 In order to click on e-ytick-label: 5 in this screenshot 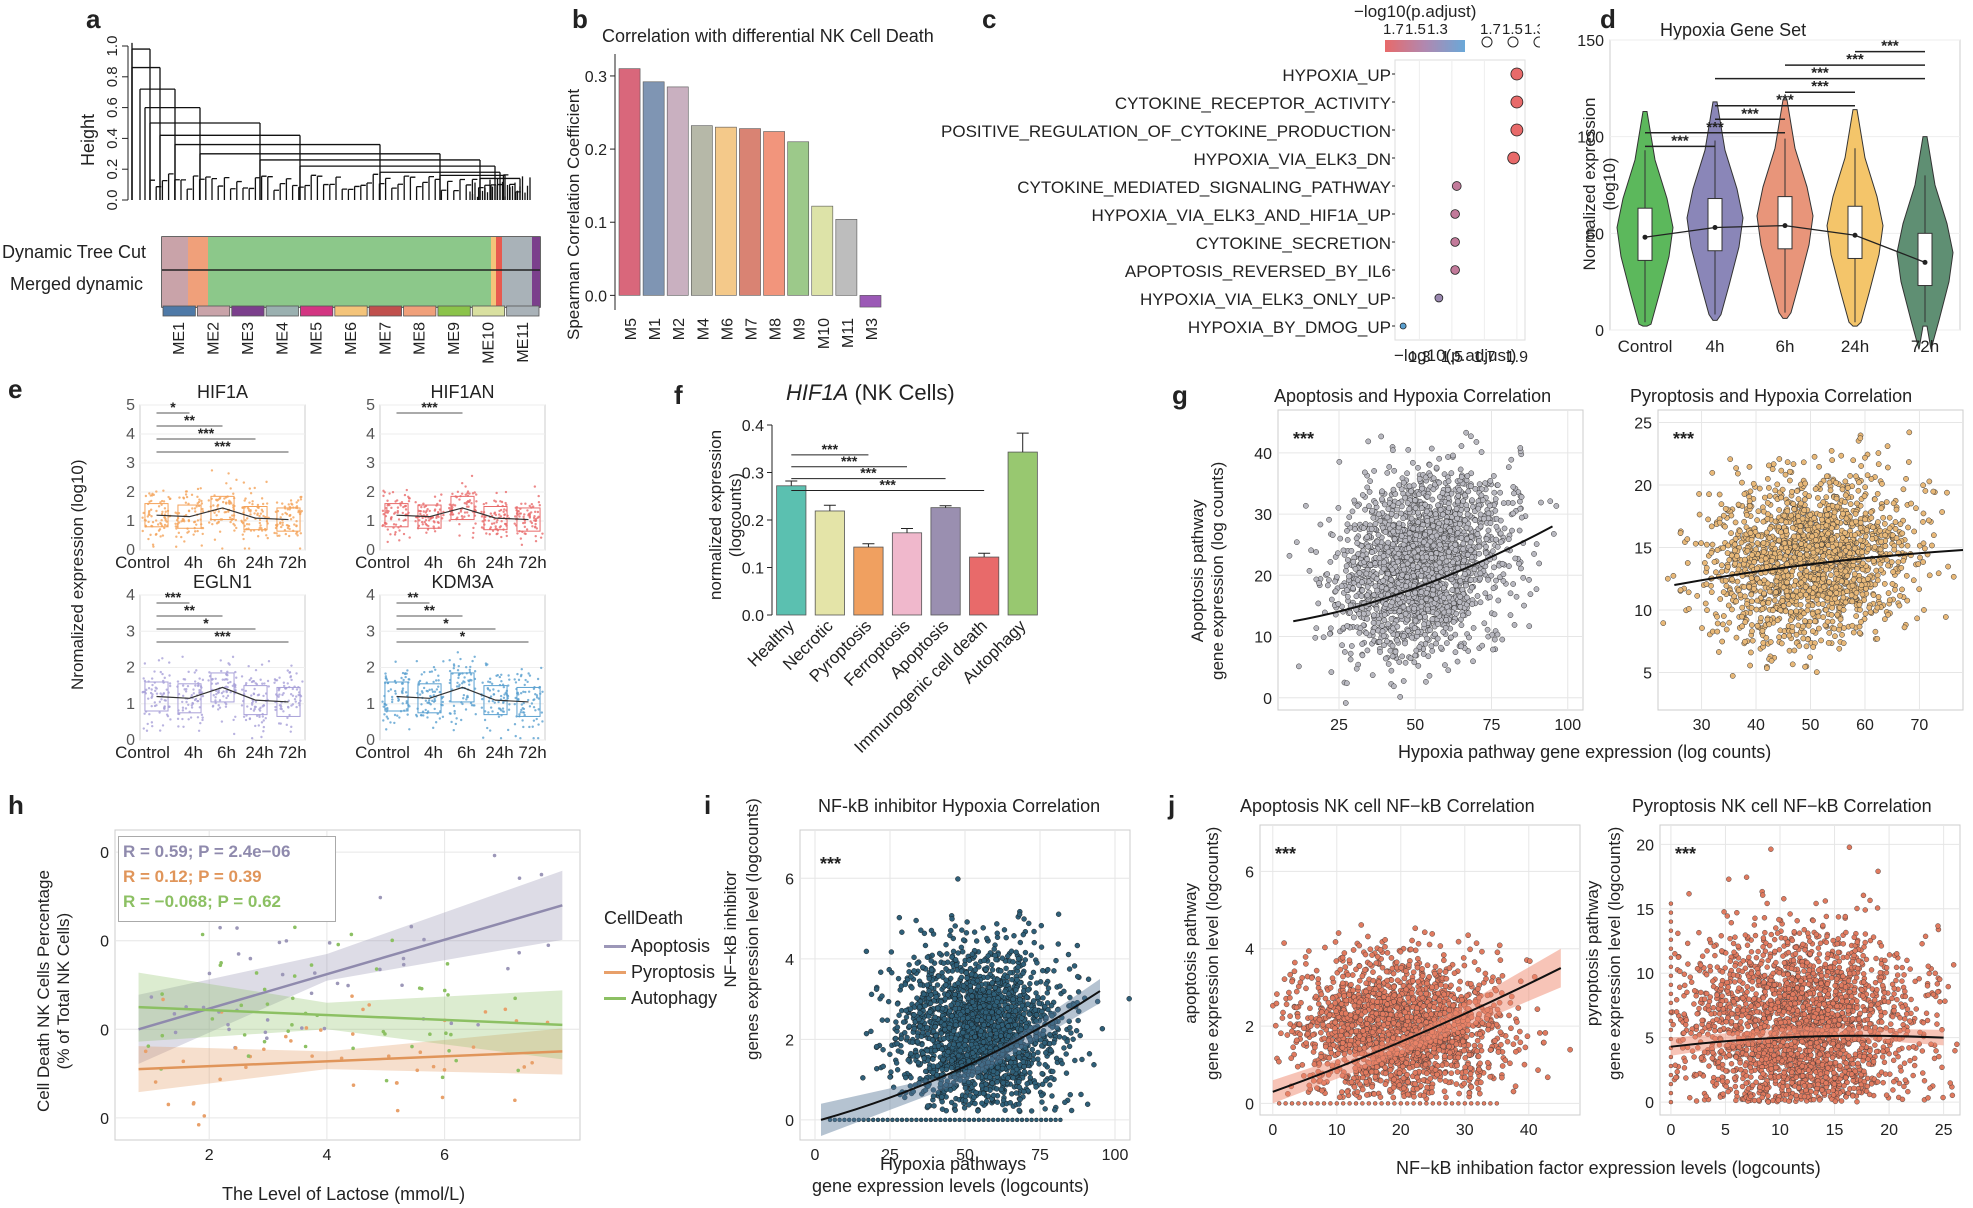, I will do `click(130, 405)`.